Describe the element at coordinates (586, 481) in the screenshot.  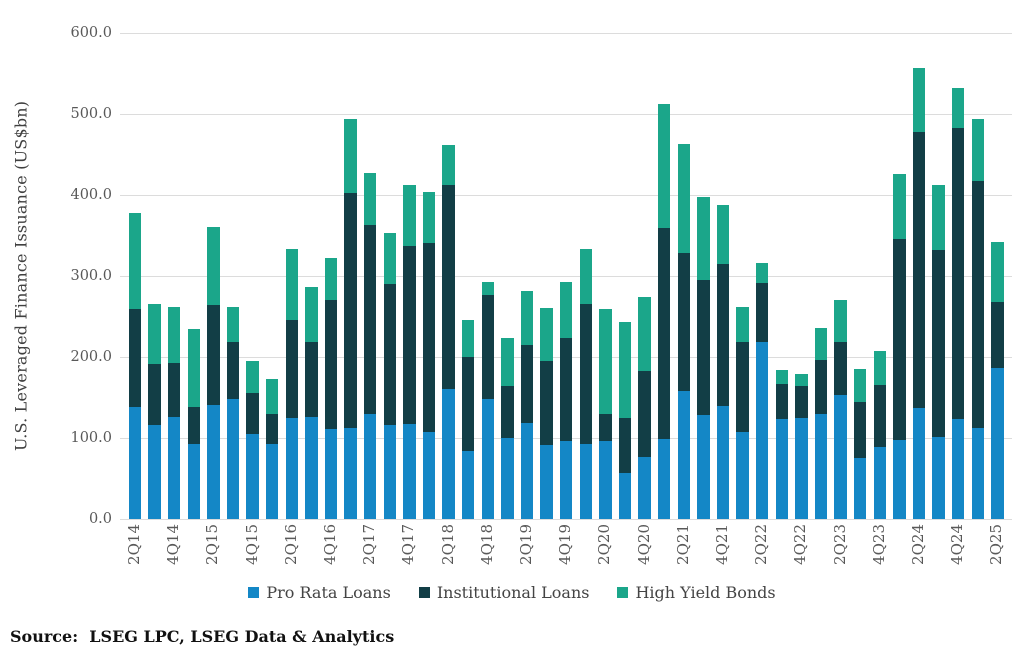
I see `segment-pro-rata-loans-1Q20` at that location.